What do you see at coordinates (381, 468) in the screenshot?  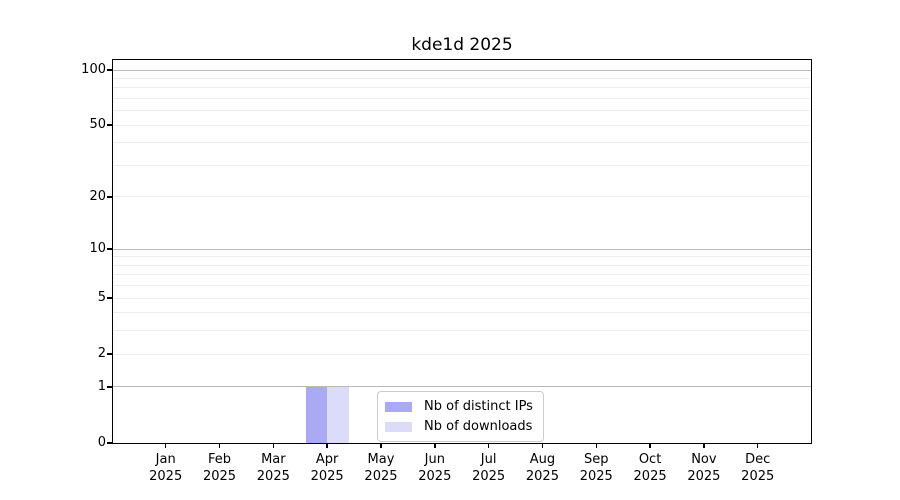 I see `x-tick-label: May 2025` at bounding box center [381, 468].